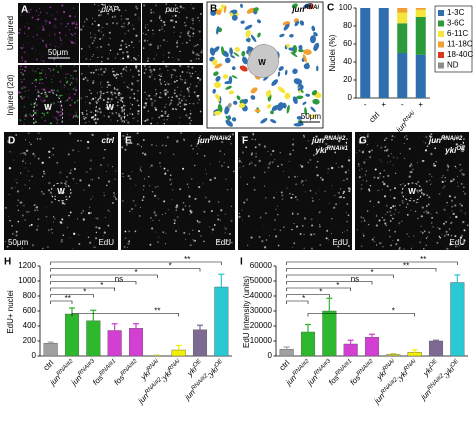 The width and height of the screenshot is (474, 433). What do you see at coordinates (178, 191) in the screenshot?
I see `image-background` at bounding box center [178, 191].